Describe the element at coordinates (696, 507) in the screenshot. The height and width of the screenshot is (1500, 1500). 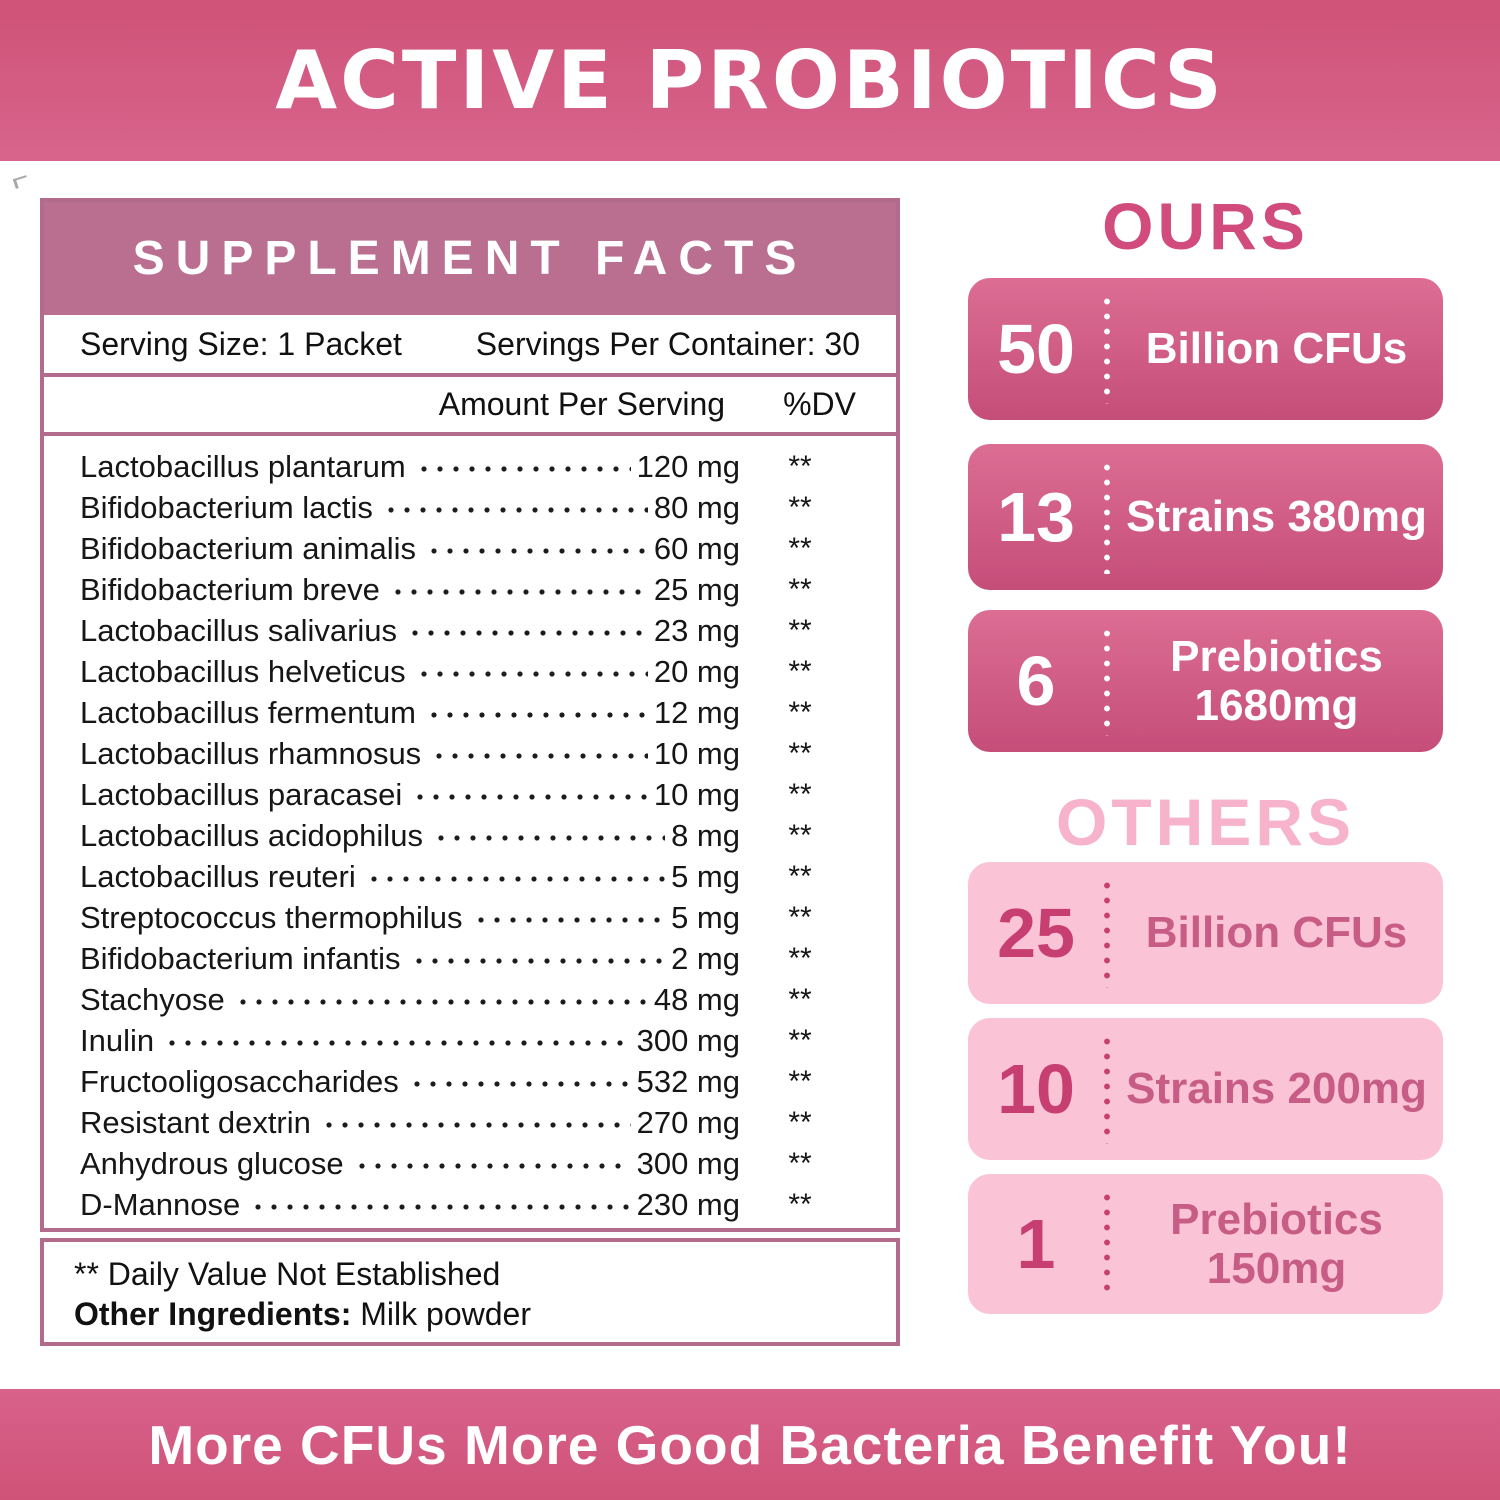
I see `ingredient-amount: 80 mg` at that location.